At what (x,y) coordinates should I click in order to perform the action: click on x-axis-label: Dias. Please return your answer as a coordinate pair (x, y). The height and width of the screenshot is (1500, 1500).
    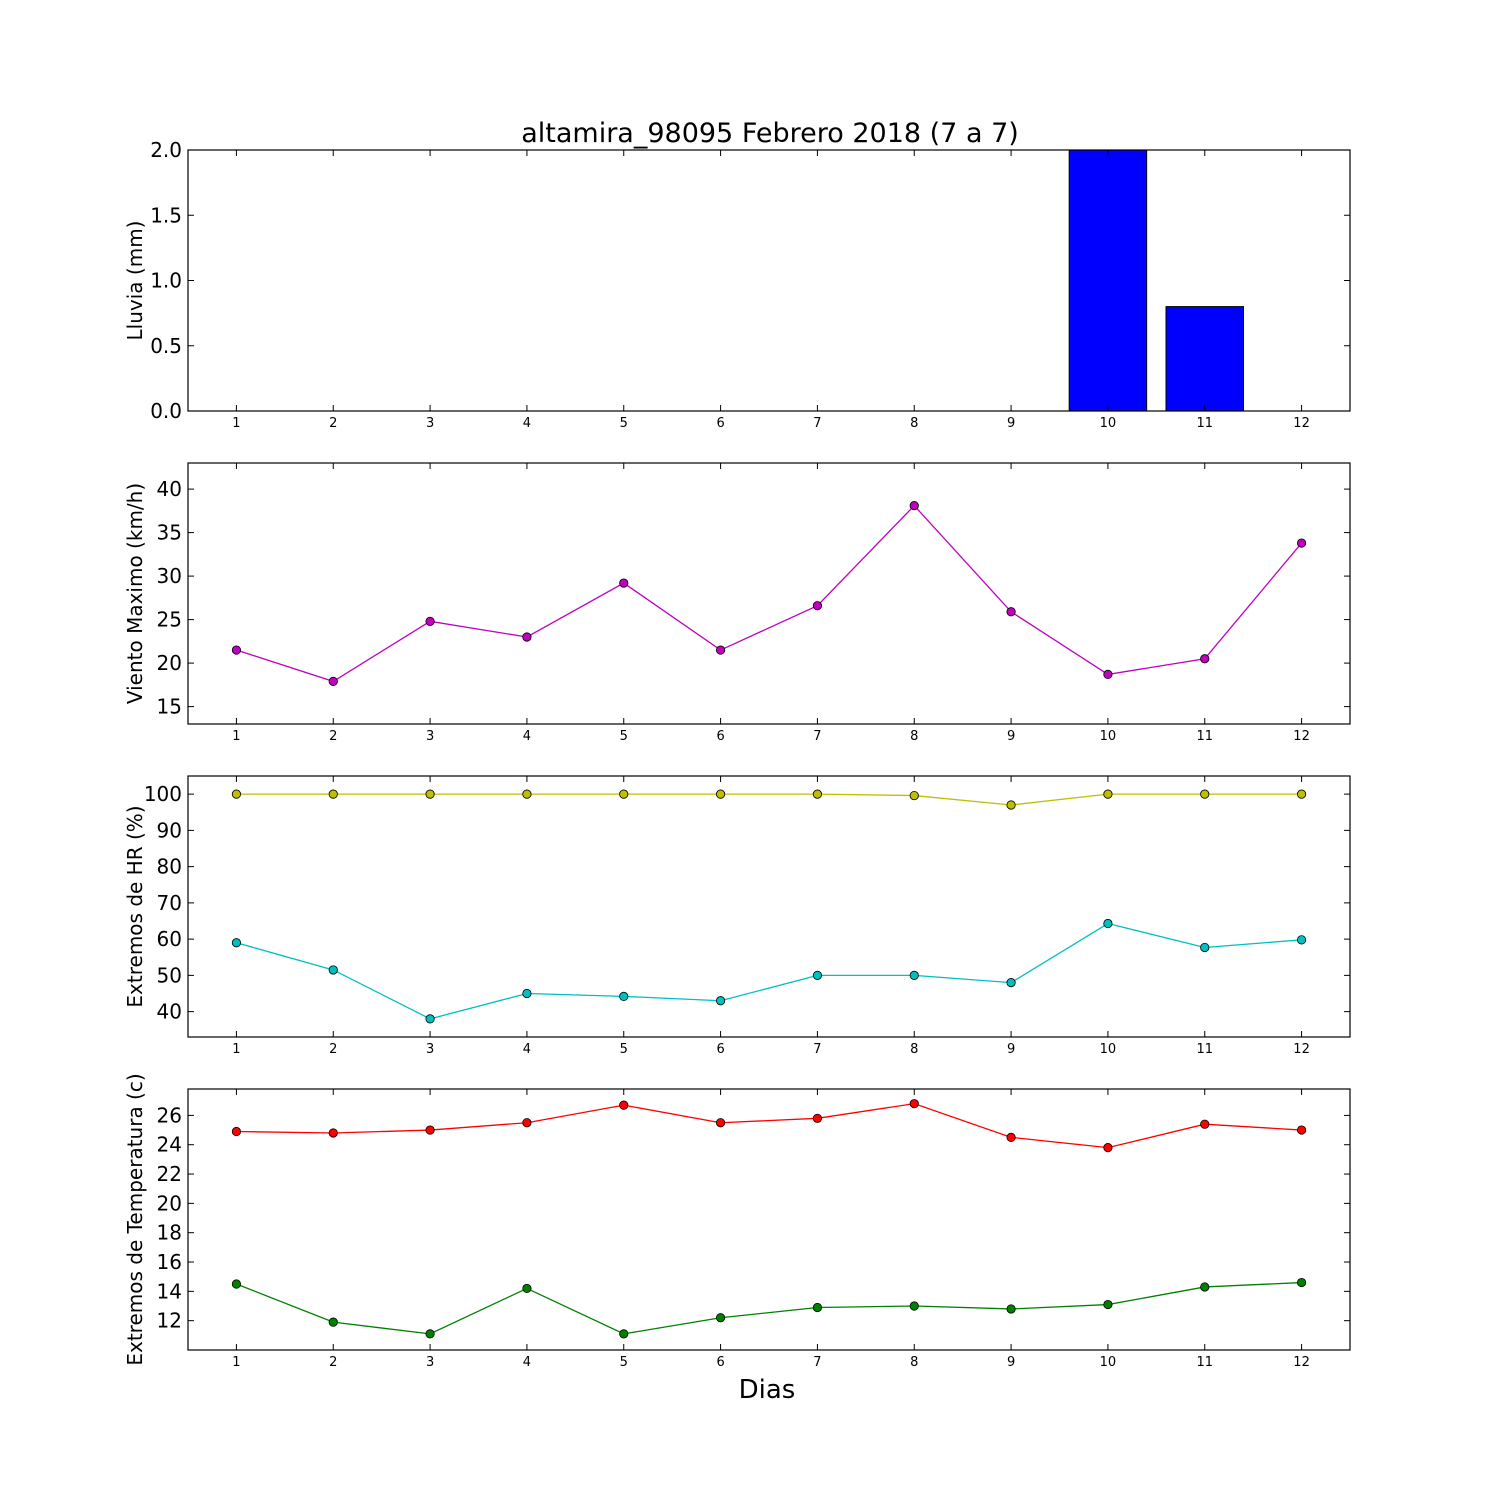
    Looking at the image, I should click on (767, 1390).